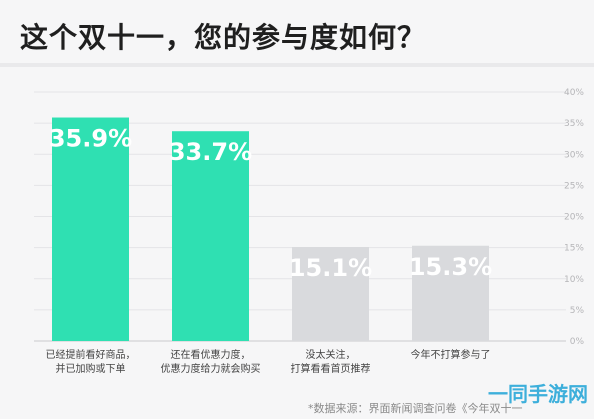 The image size is (594, 419). Describe the element at coordinates (574, 218) in the screenshot. I see `y-tick-label: 20%` at that location.